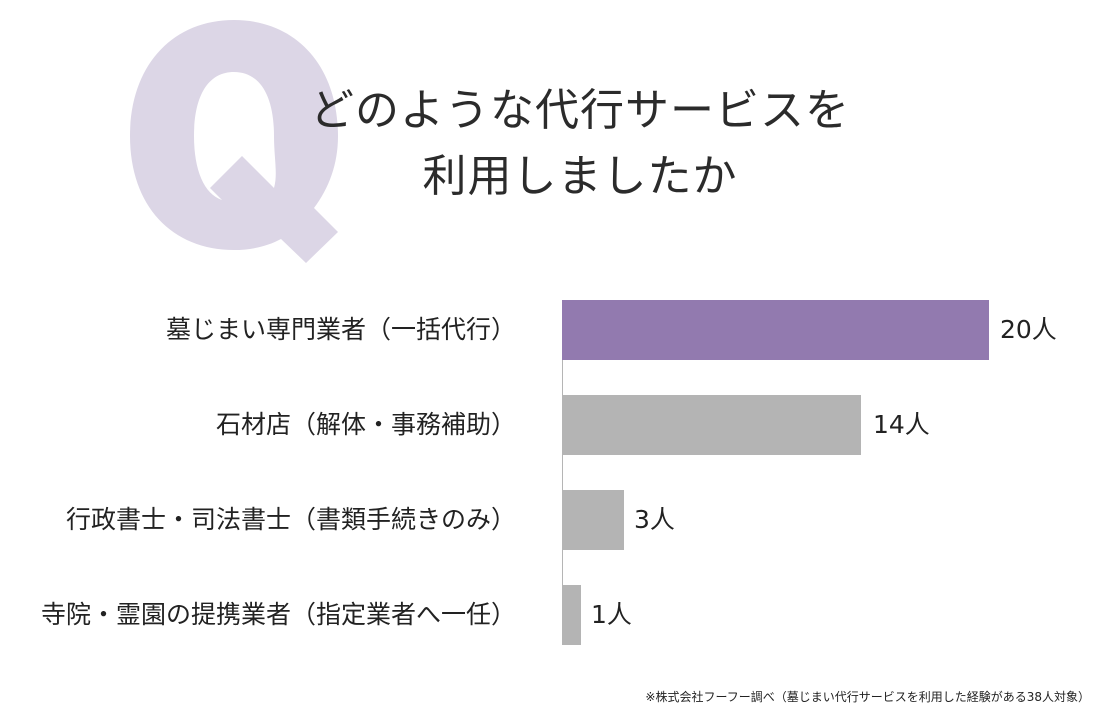 This screenshot has width=1100, height=713. What do you see at coordinates (290, 519) in the screenshot?
I see `category-label: 行政書士・司法書士（書類手続きのみ）` at bounding box center [290, 519].